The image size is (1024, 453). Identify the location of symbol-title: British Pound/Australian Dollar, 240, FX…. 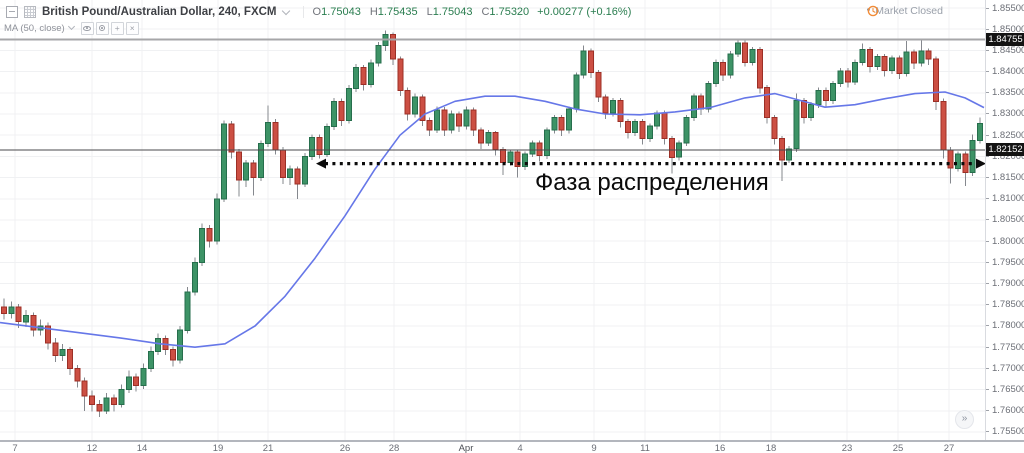
(159, 12).